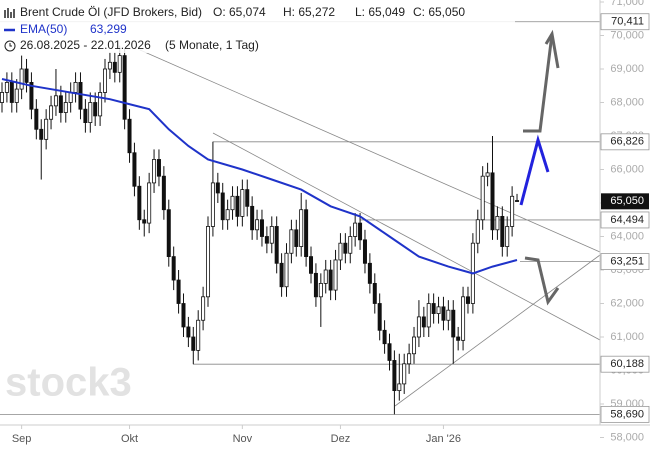 This screenshot has width=650, height=450. Describe the element at coordinates (108, 29) in the screenshot. I see `indicator-value: 63,299` at that location.